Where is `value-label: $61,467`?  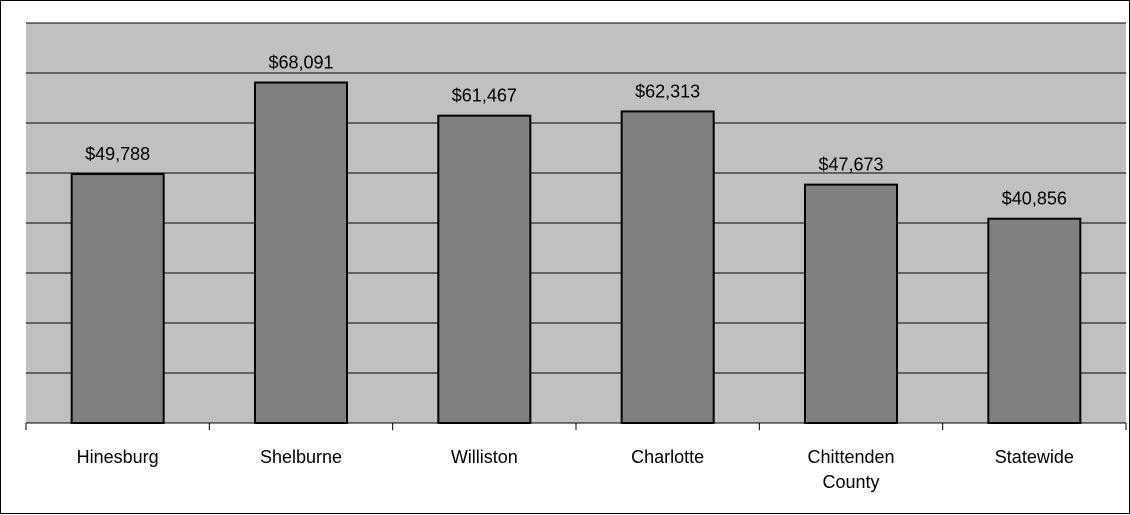 value-label: $61,467 is located at coordinates (484, 96).